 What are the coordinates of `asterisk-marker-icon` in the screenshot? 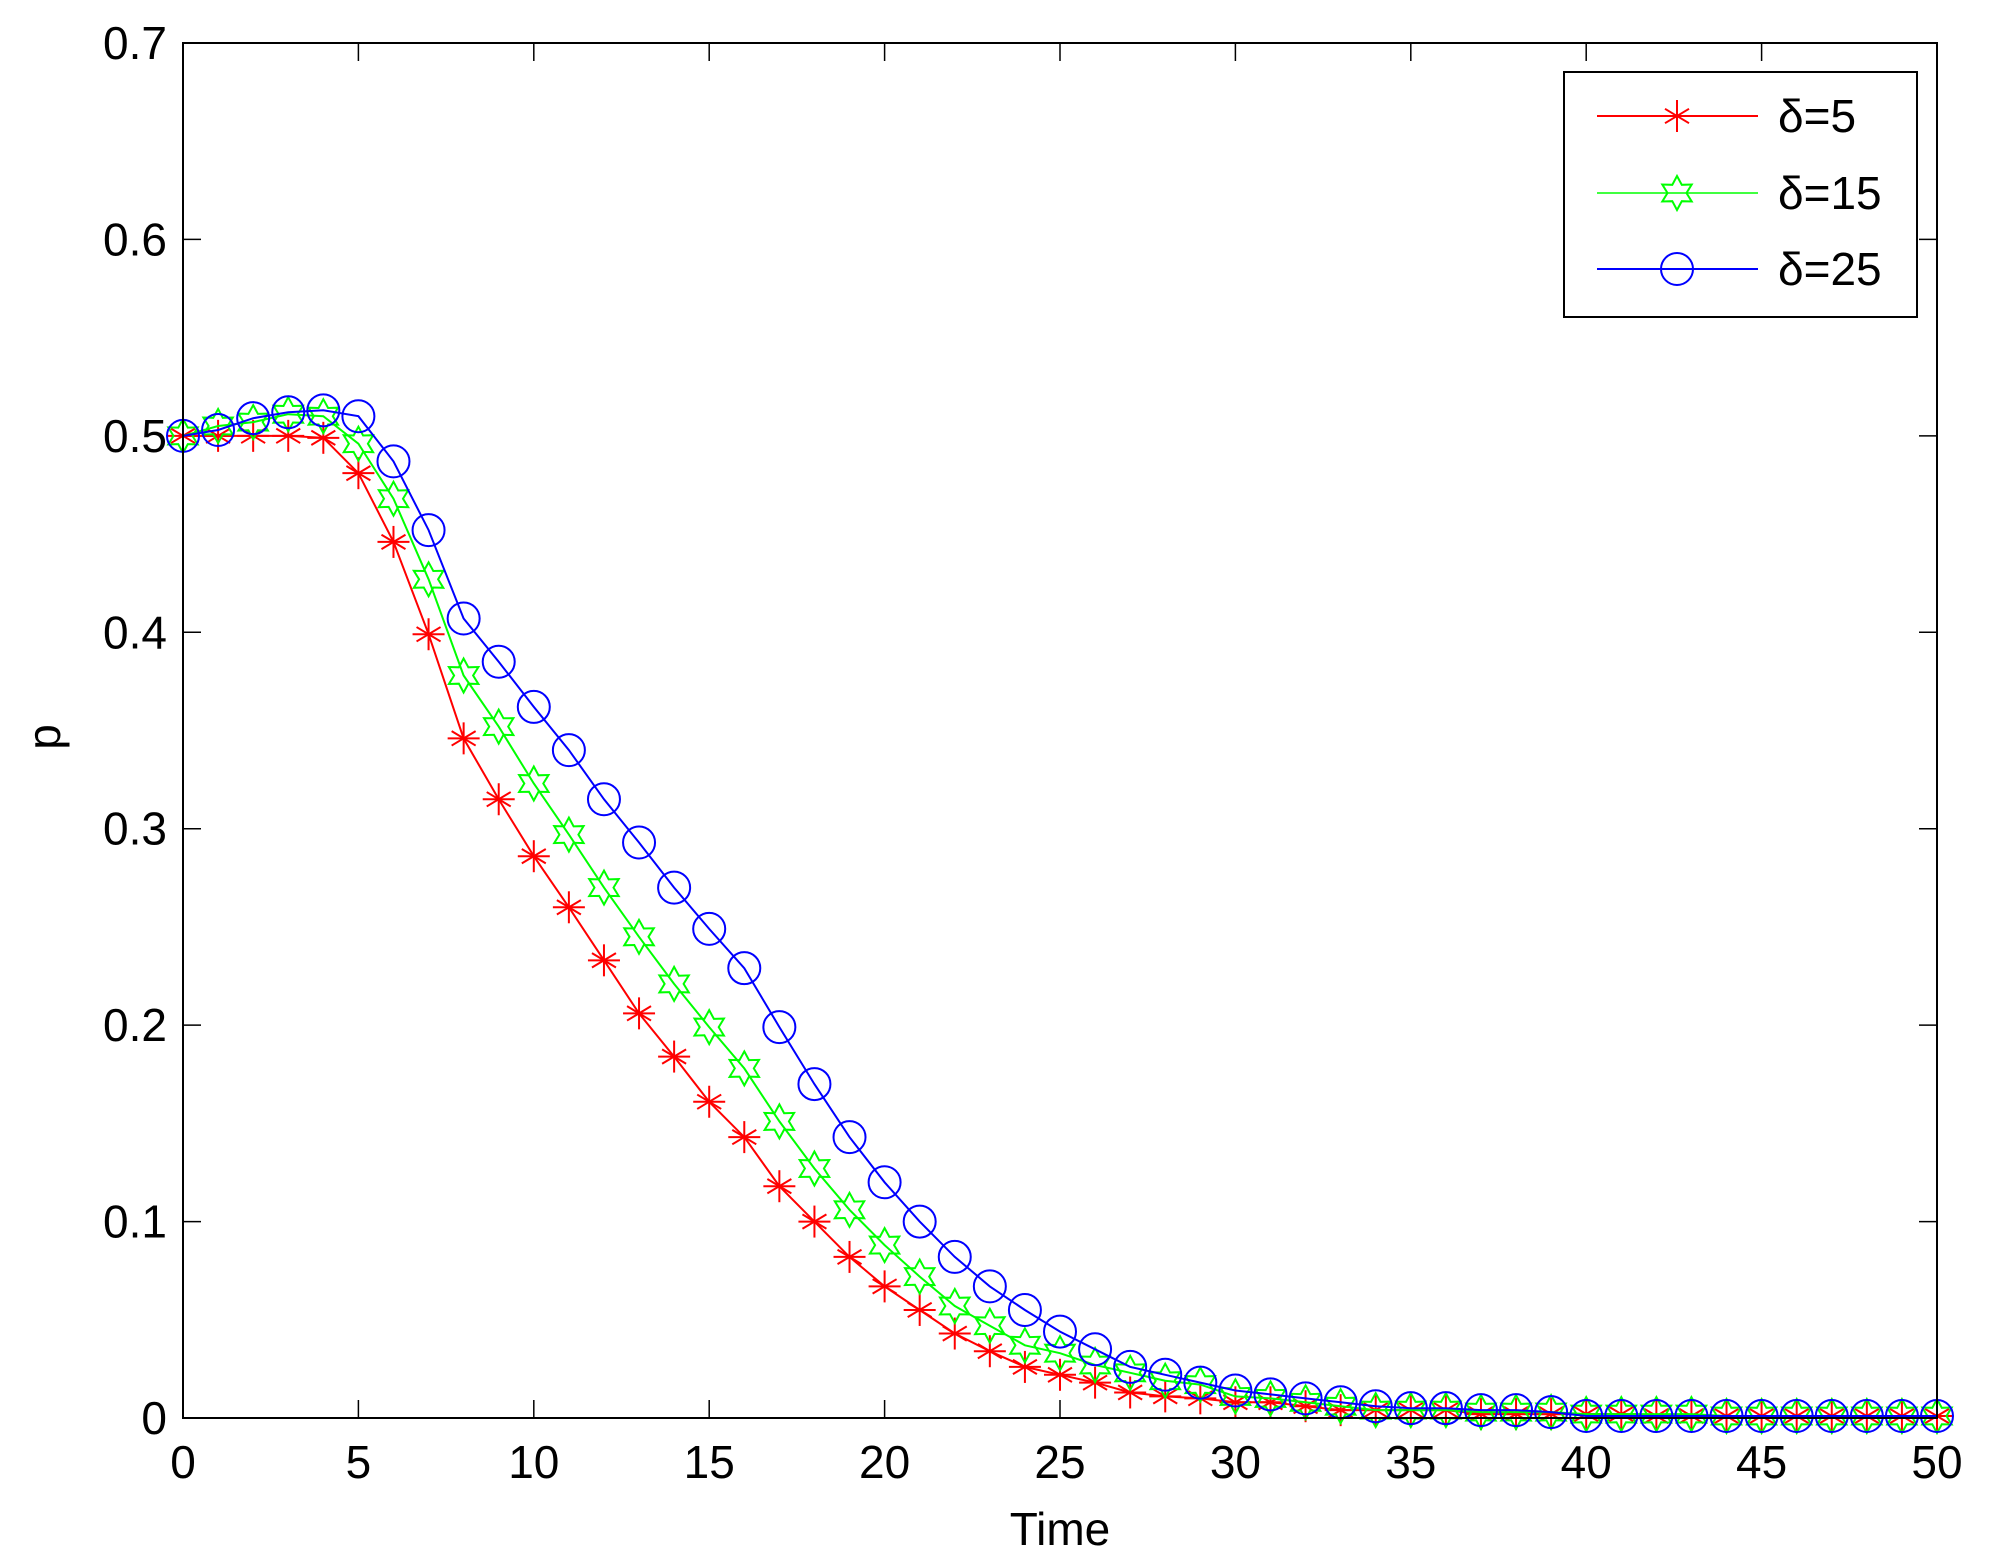 It's located at (1677, 116).